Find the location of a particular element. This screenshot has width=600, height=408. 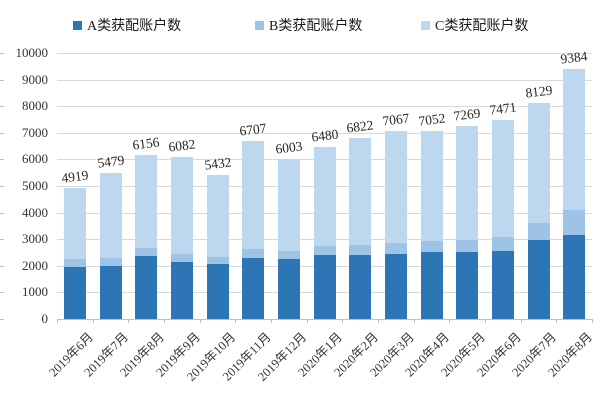

y-axis-label: 5000 is located at coordinates (35, 185).